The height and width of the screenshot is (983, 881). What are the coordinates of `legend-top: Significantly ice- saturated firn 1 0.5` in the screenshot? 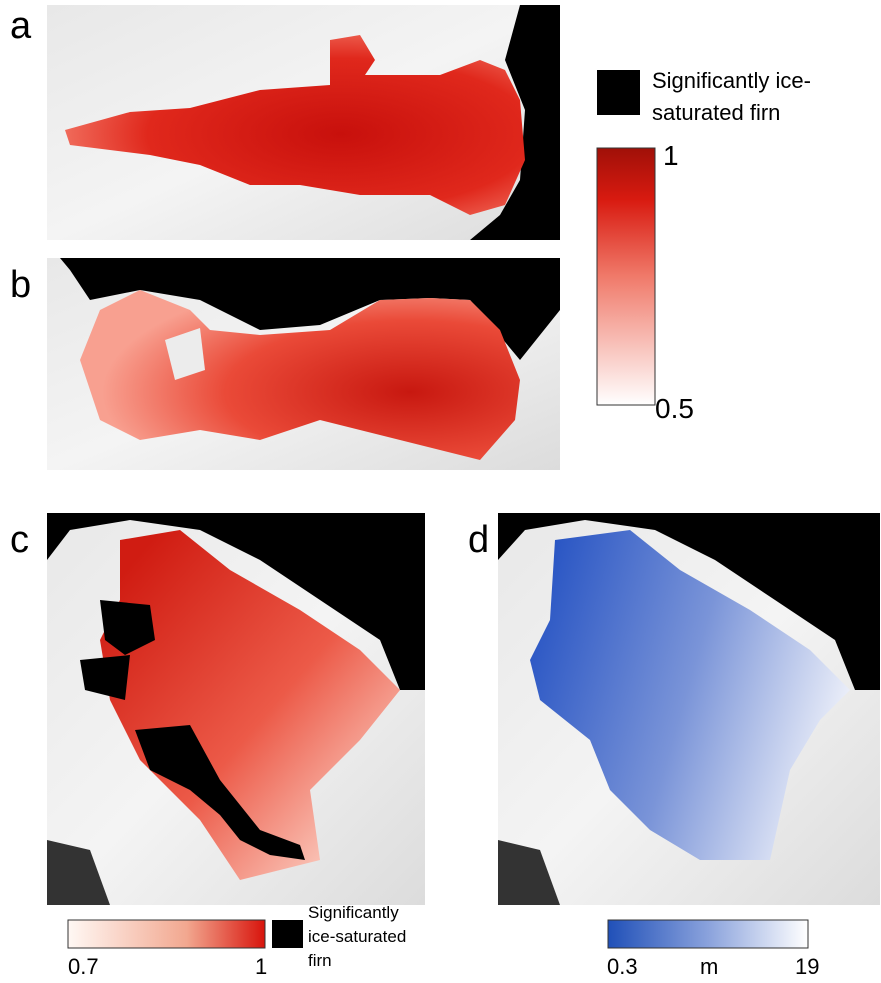 It's located at (703, 246).